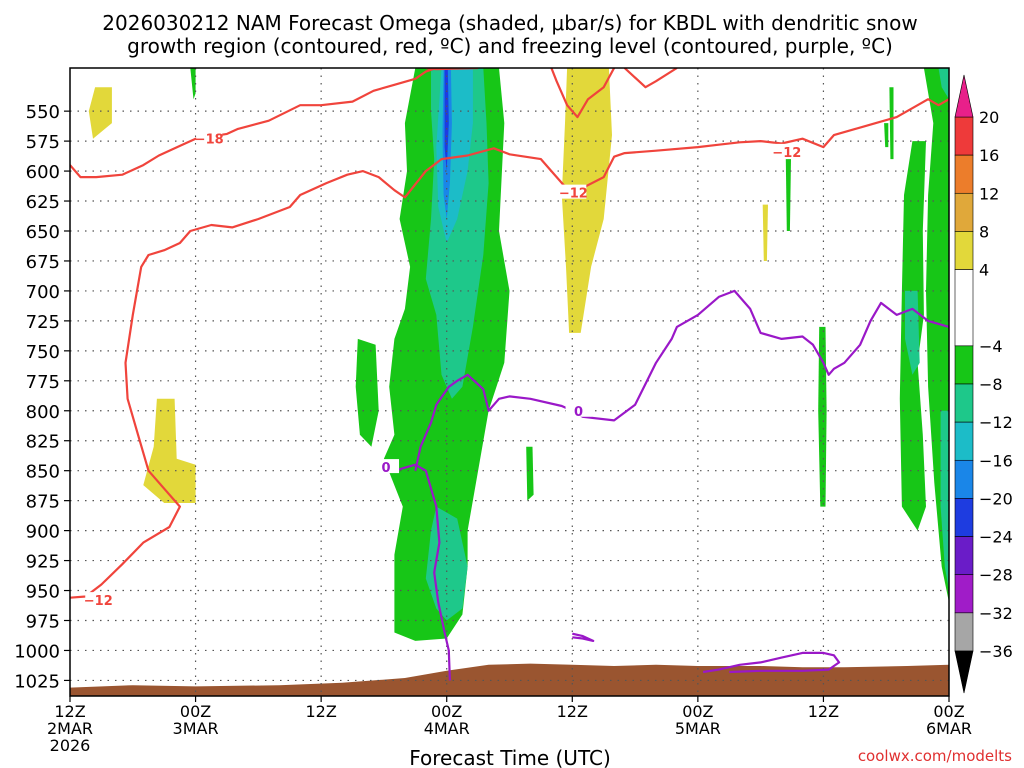  What do you see at coordinates (996, 537) in the screenshot?
I see `colorbar-label-10: −24` at bounding box center [996, 537].